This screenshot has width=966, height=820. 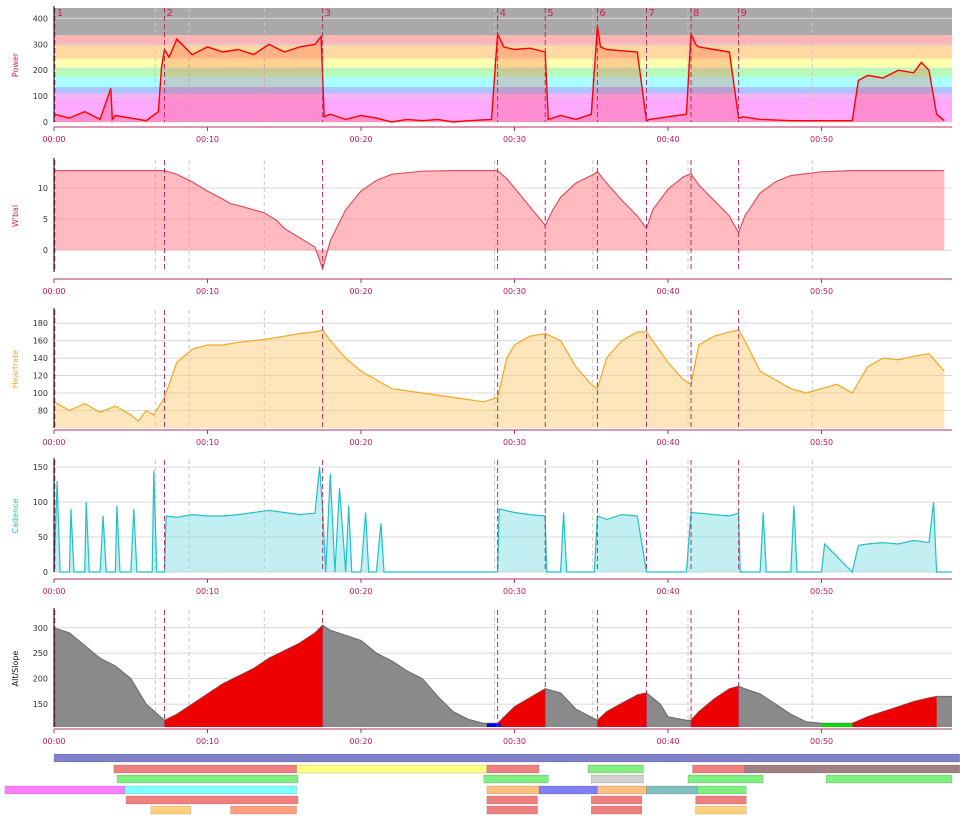 What do you see at coordinates (837, 725) in the screenshot?
I see `flat-segment` at bounding box center [837, 725].